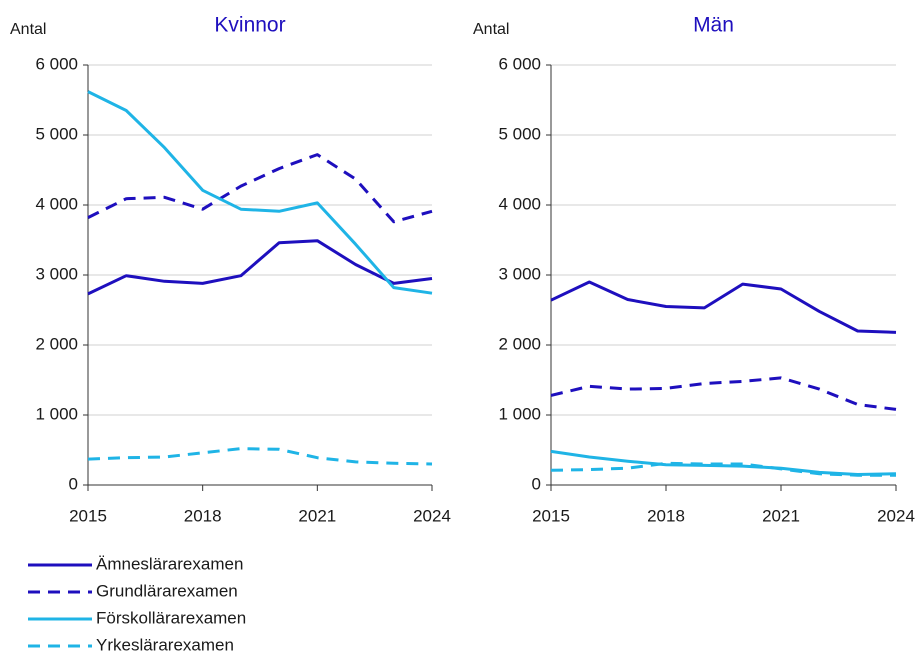 The image size is (923, 663). Describe the element at coordinates (249, 25) in the screenshot. I see `chart-title: Kvinnor` at that location.